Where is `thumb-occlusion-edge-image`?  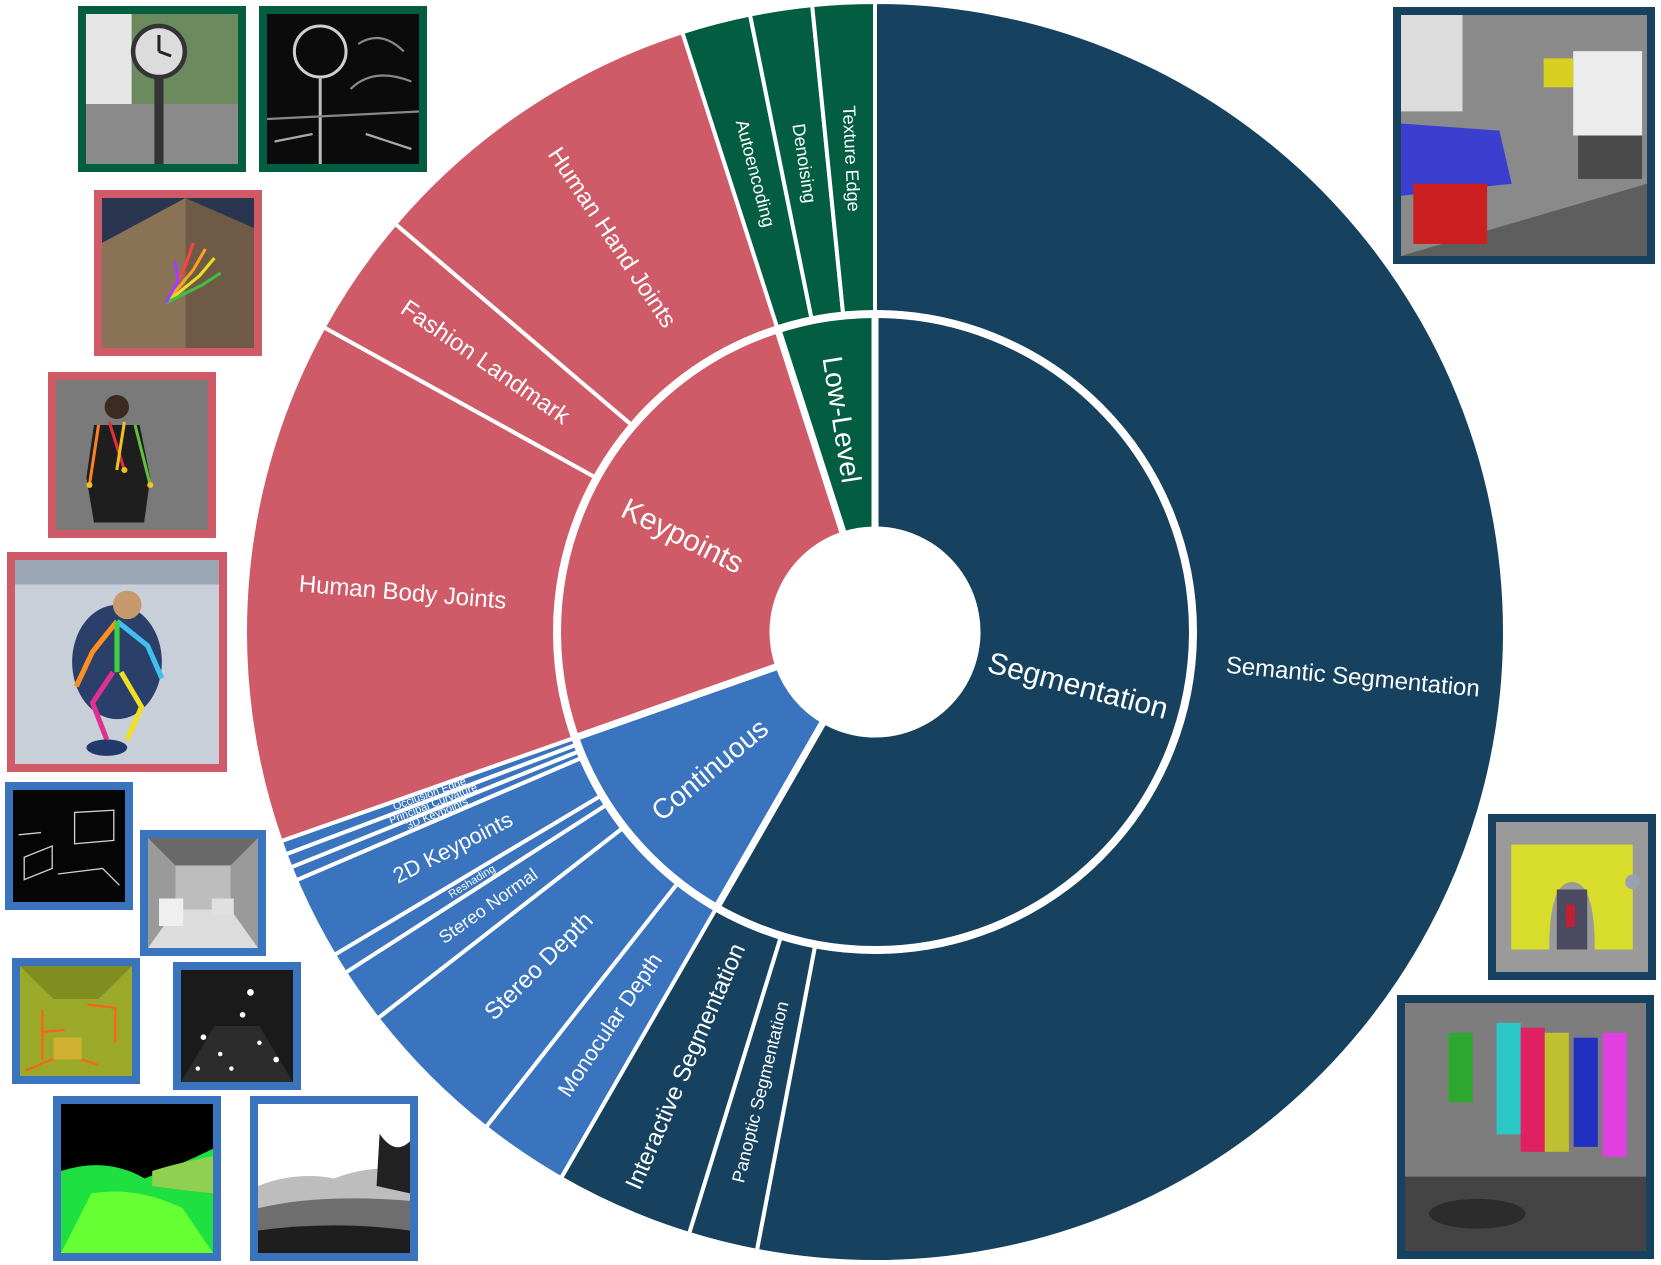
thumb-occlusion-edge-image is located at coordinates (69, 846).